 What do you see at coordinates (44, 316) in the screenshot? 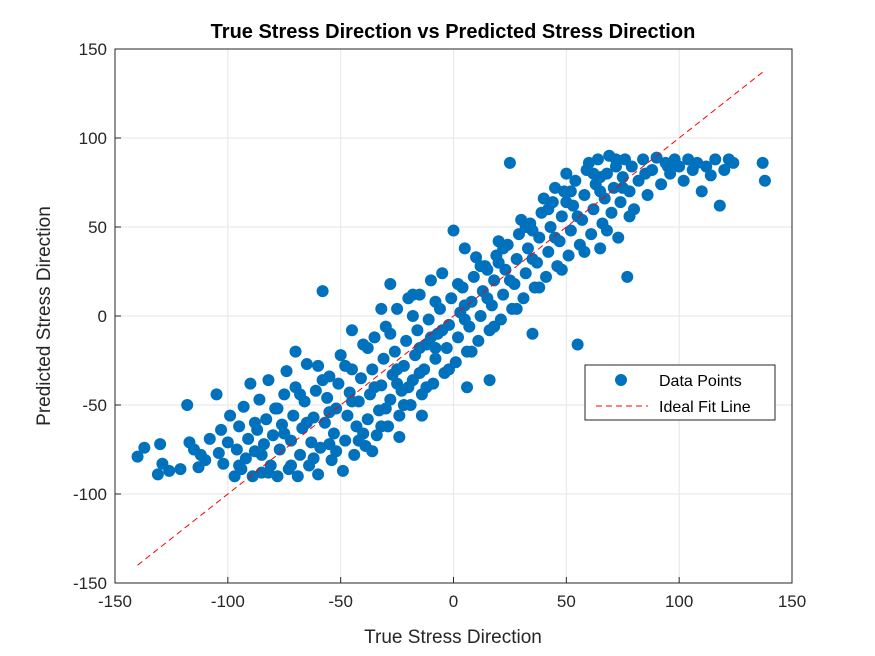
I see `y-axis-label: Predicted Stress Direction` at bounding box center [44, 316].